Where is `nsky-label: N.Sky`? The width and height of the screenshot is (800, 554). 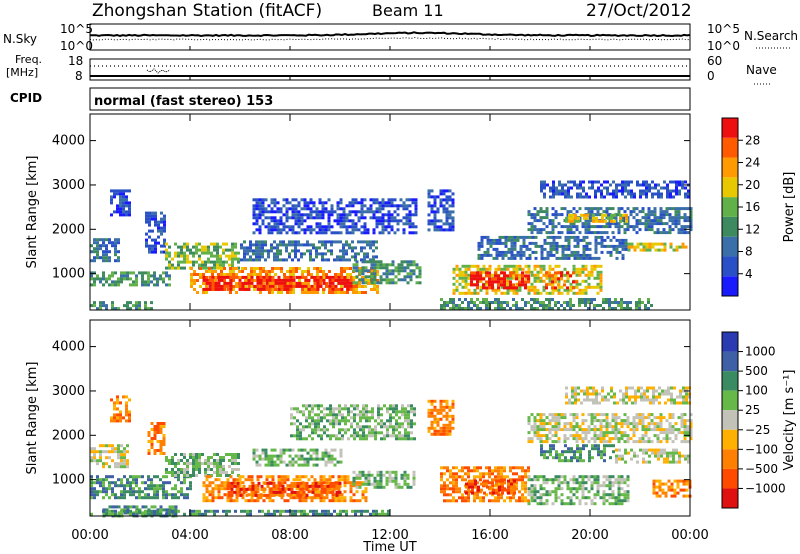 nsky-label: N.Sky is located at coordinates (20, 39).